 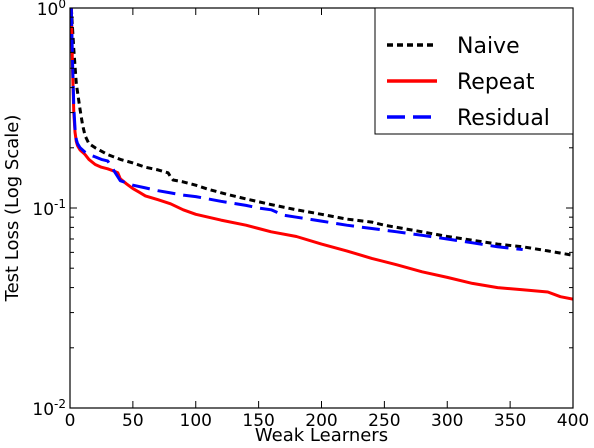 What do you see at coordinates (51, 10) in the screenshot?
I see `y-tick-label: 100` at bounding box center [51, 10].